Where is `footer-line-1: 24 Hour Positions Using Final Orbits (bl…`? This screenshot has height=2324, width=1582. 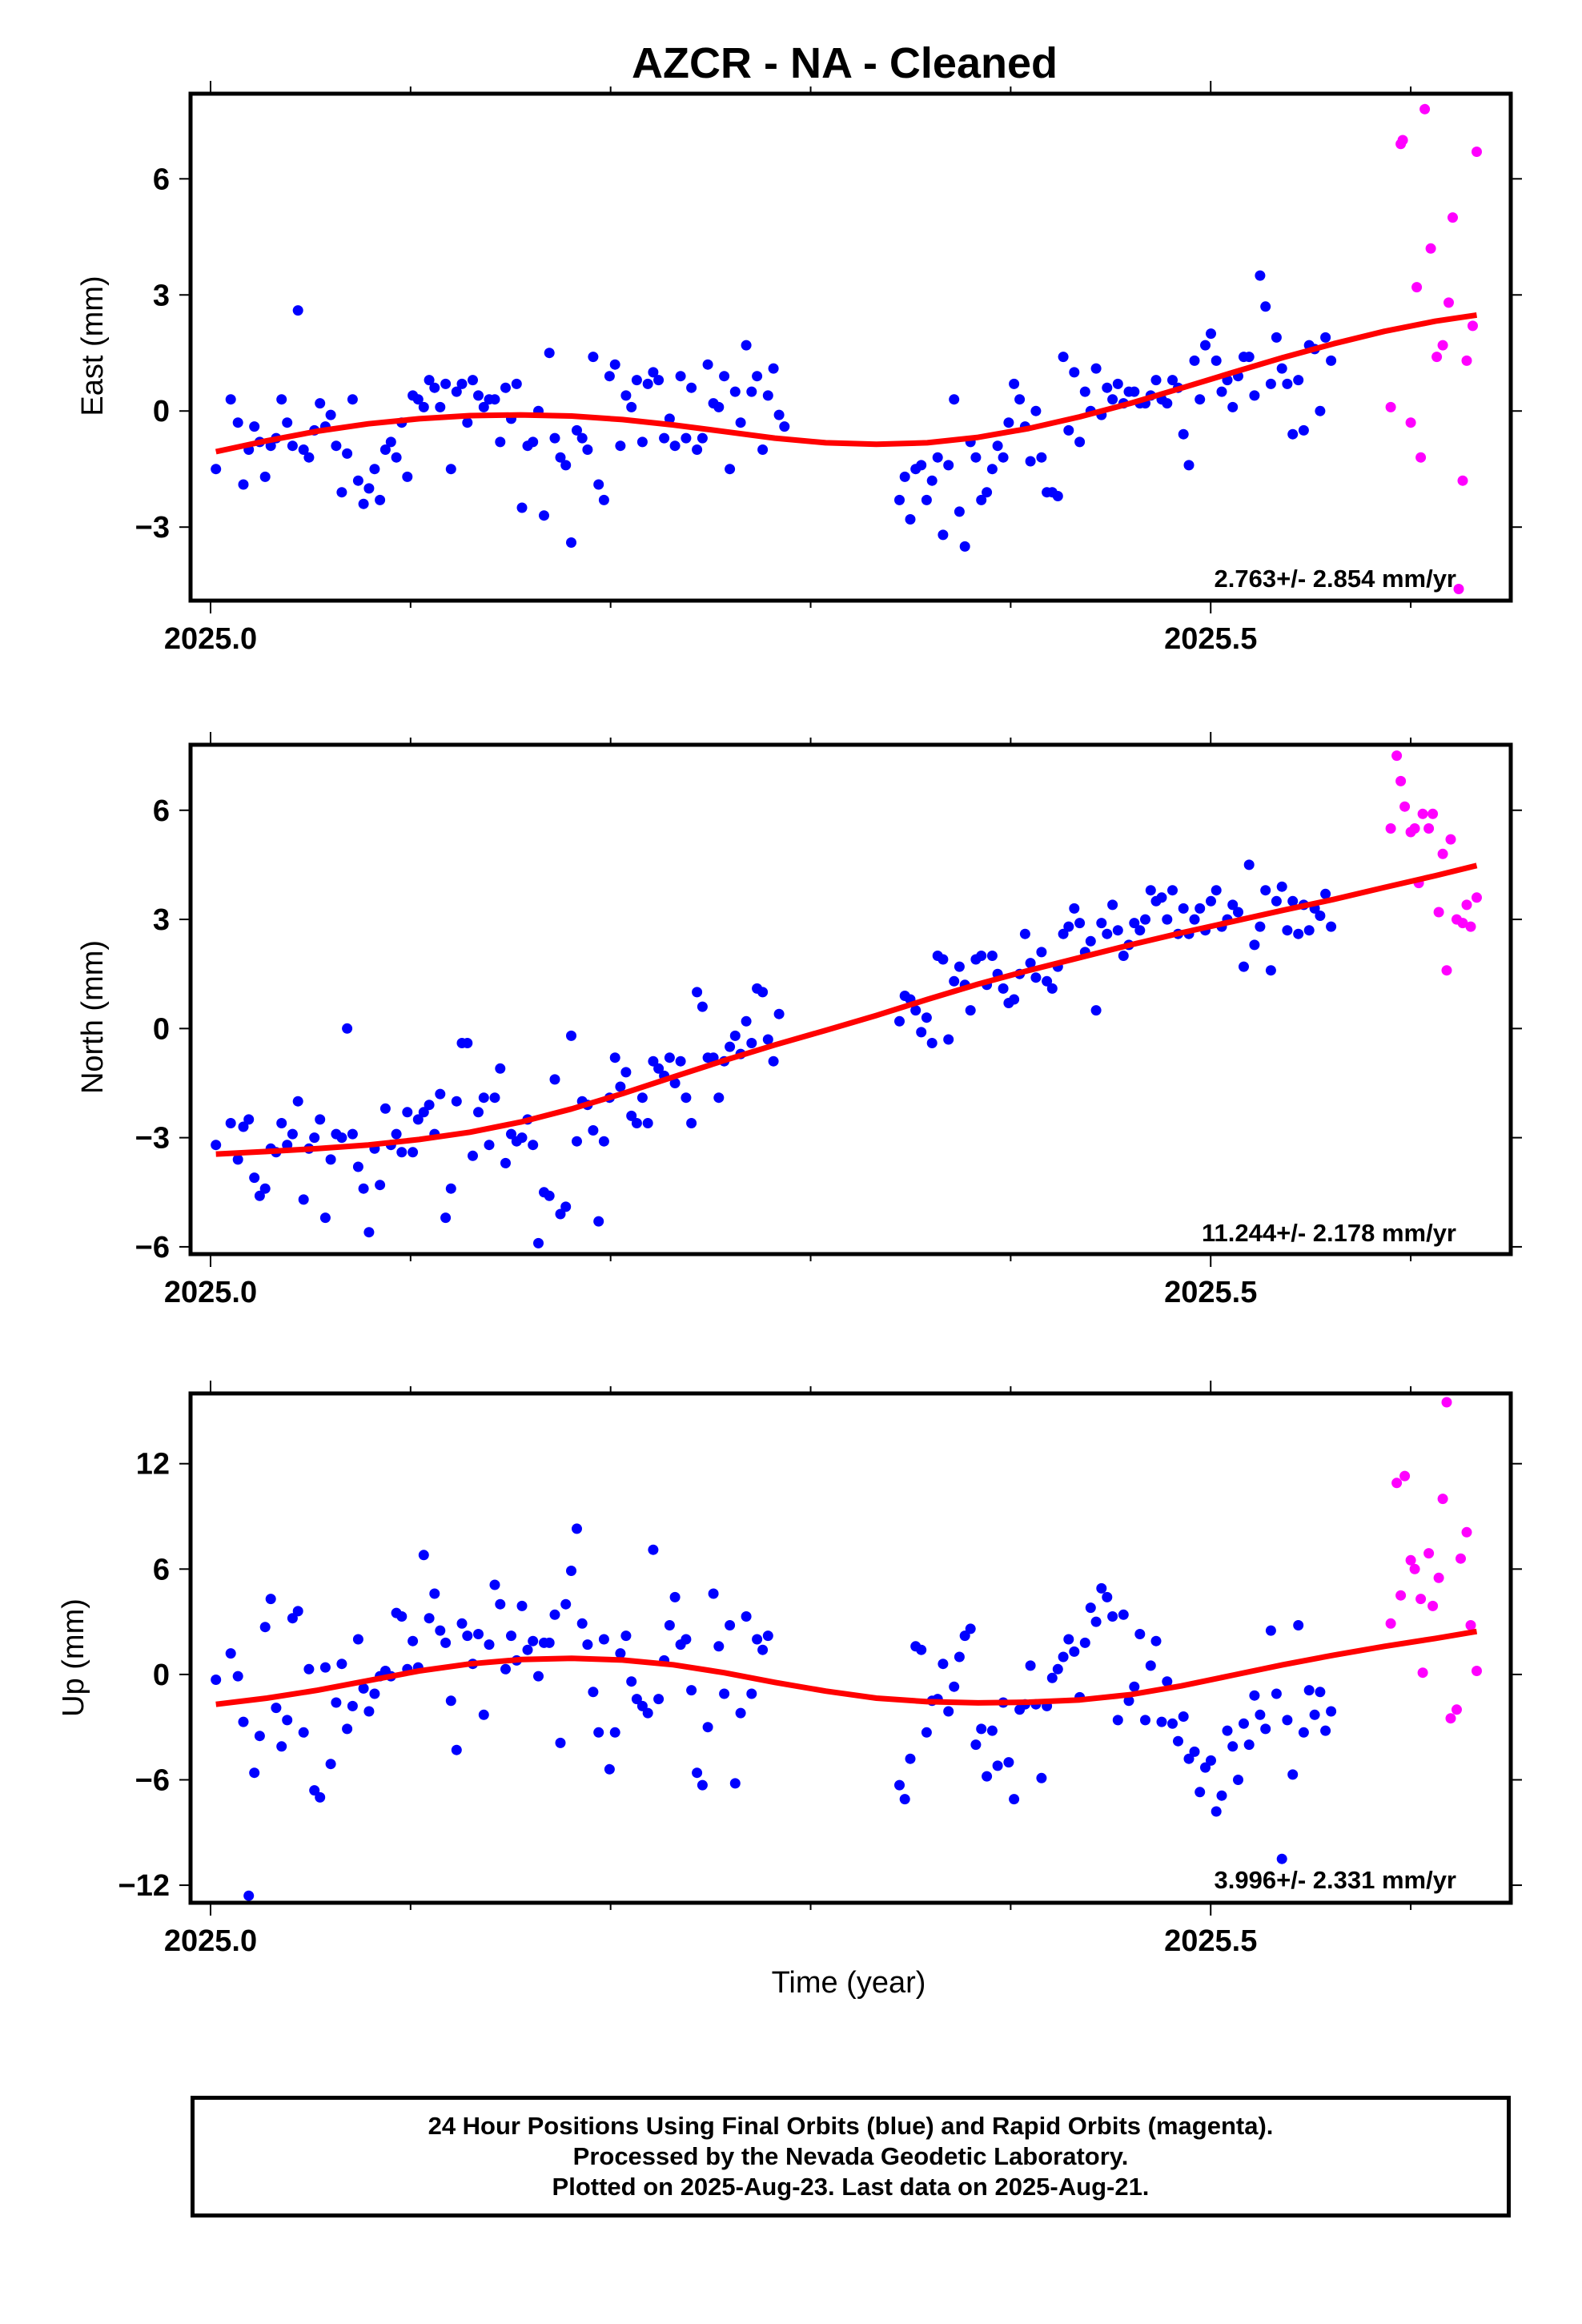 footer-line-1: 24 Hour Positions Using Final Orbits (bl… is located at coordinates (851, 2126).